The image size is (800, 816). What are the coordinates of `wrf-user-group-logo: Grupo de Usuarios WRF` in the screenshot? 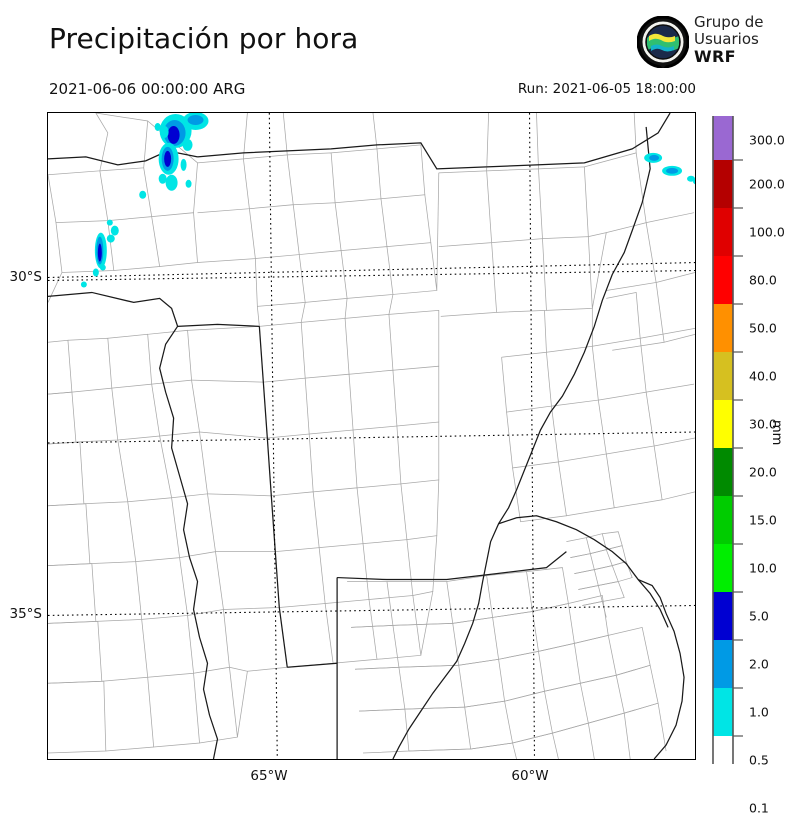 It's located at (716, 41).